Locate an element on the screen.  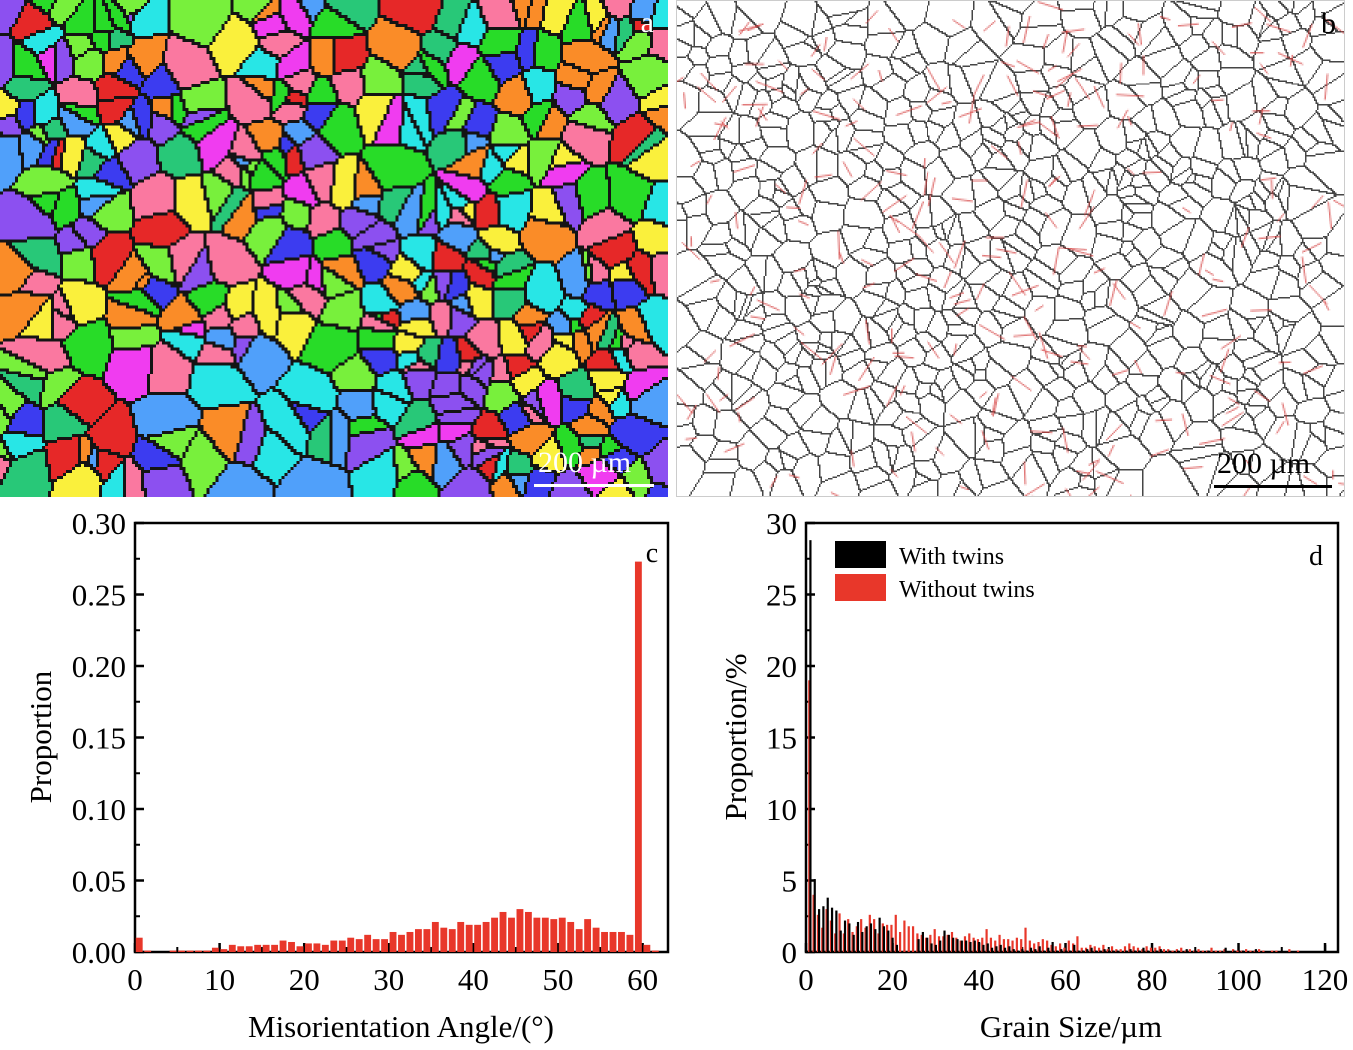
y-tick-label: 0.05 is located at coordinates (99, 881).